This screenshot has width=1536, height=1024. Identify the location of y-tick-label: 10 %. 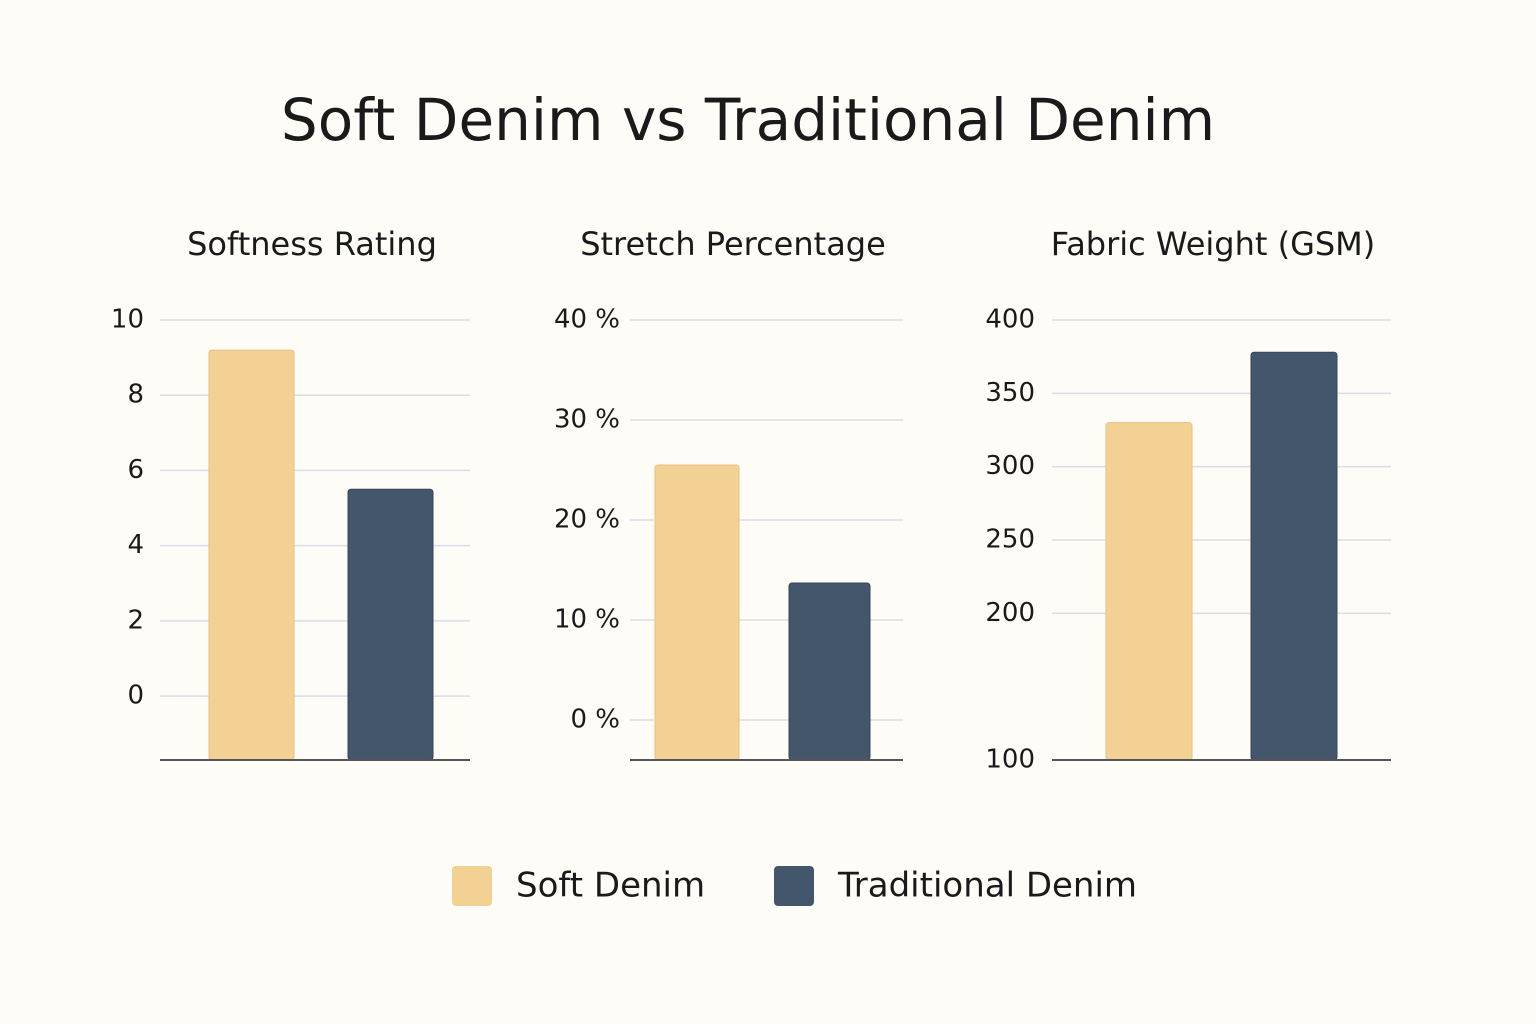
(587, 620).